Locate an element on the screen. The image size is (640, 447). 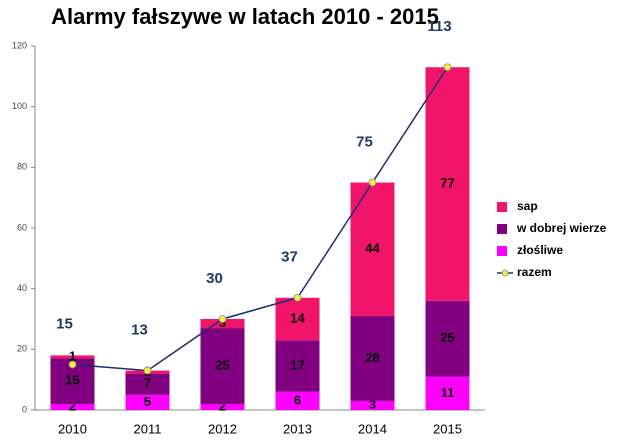
x-tick-label: 2013 is located at coordinates (297, 428).